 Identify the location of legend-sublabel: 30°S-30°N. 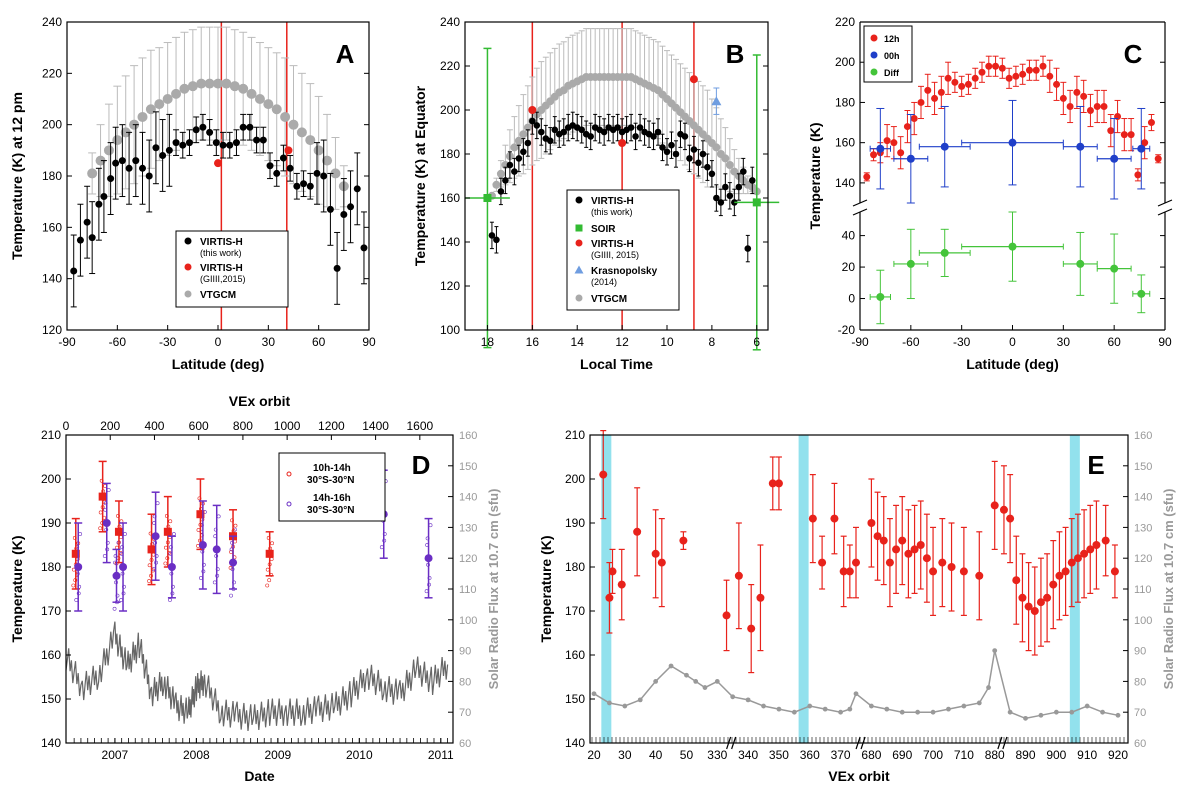
(330, 510).